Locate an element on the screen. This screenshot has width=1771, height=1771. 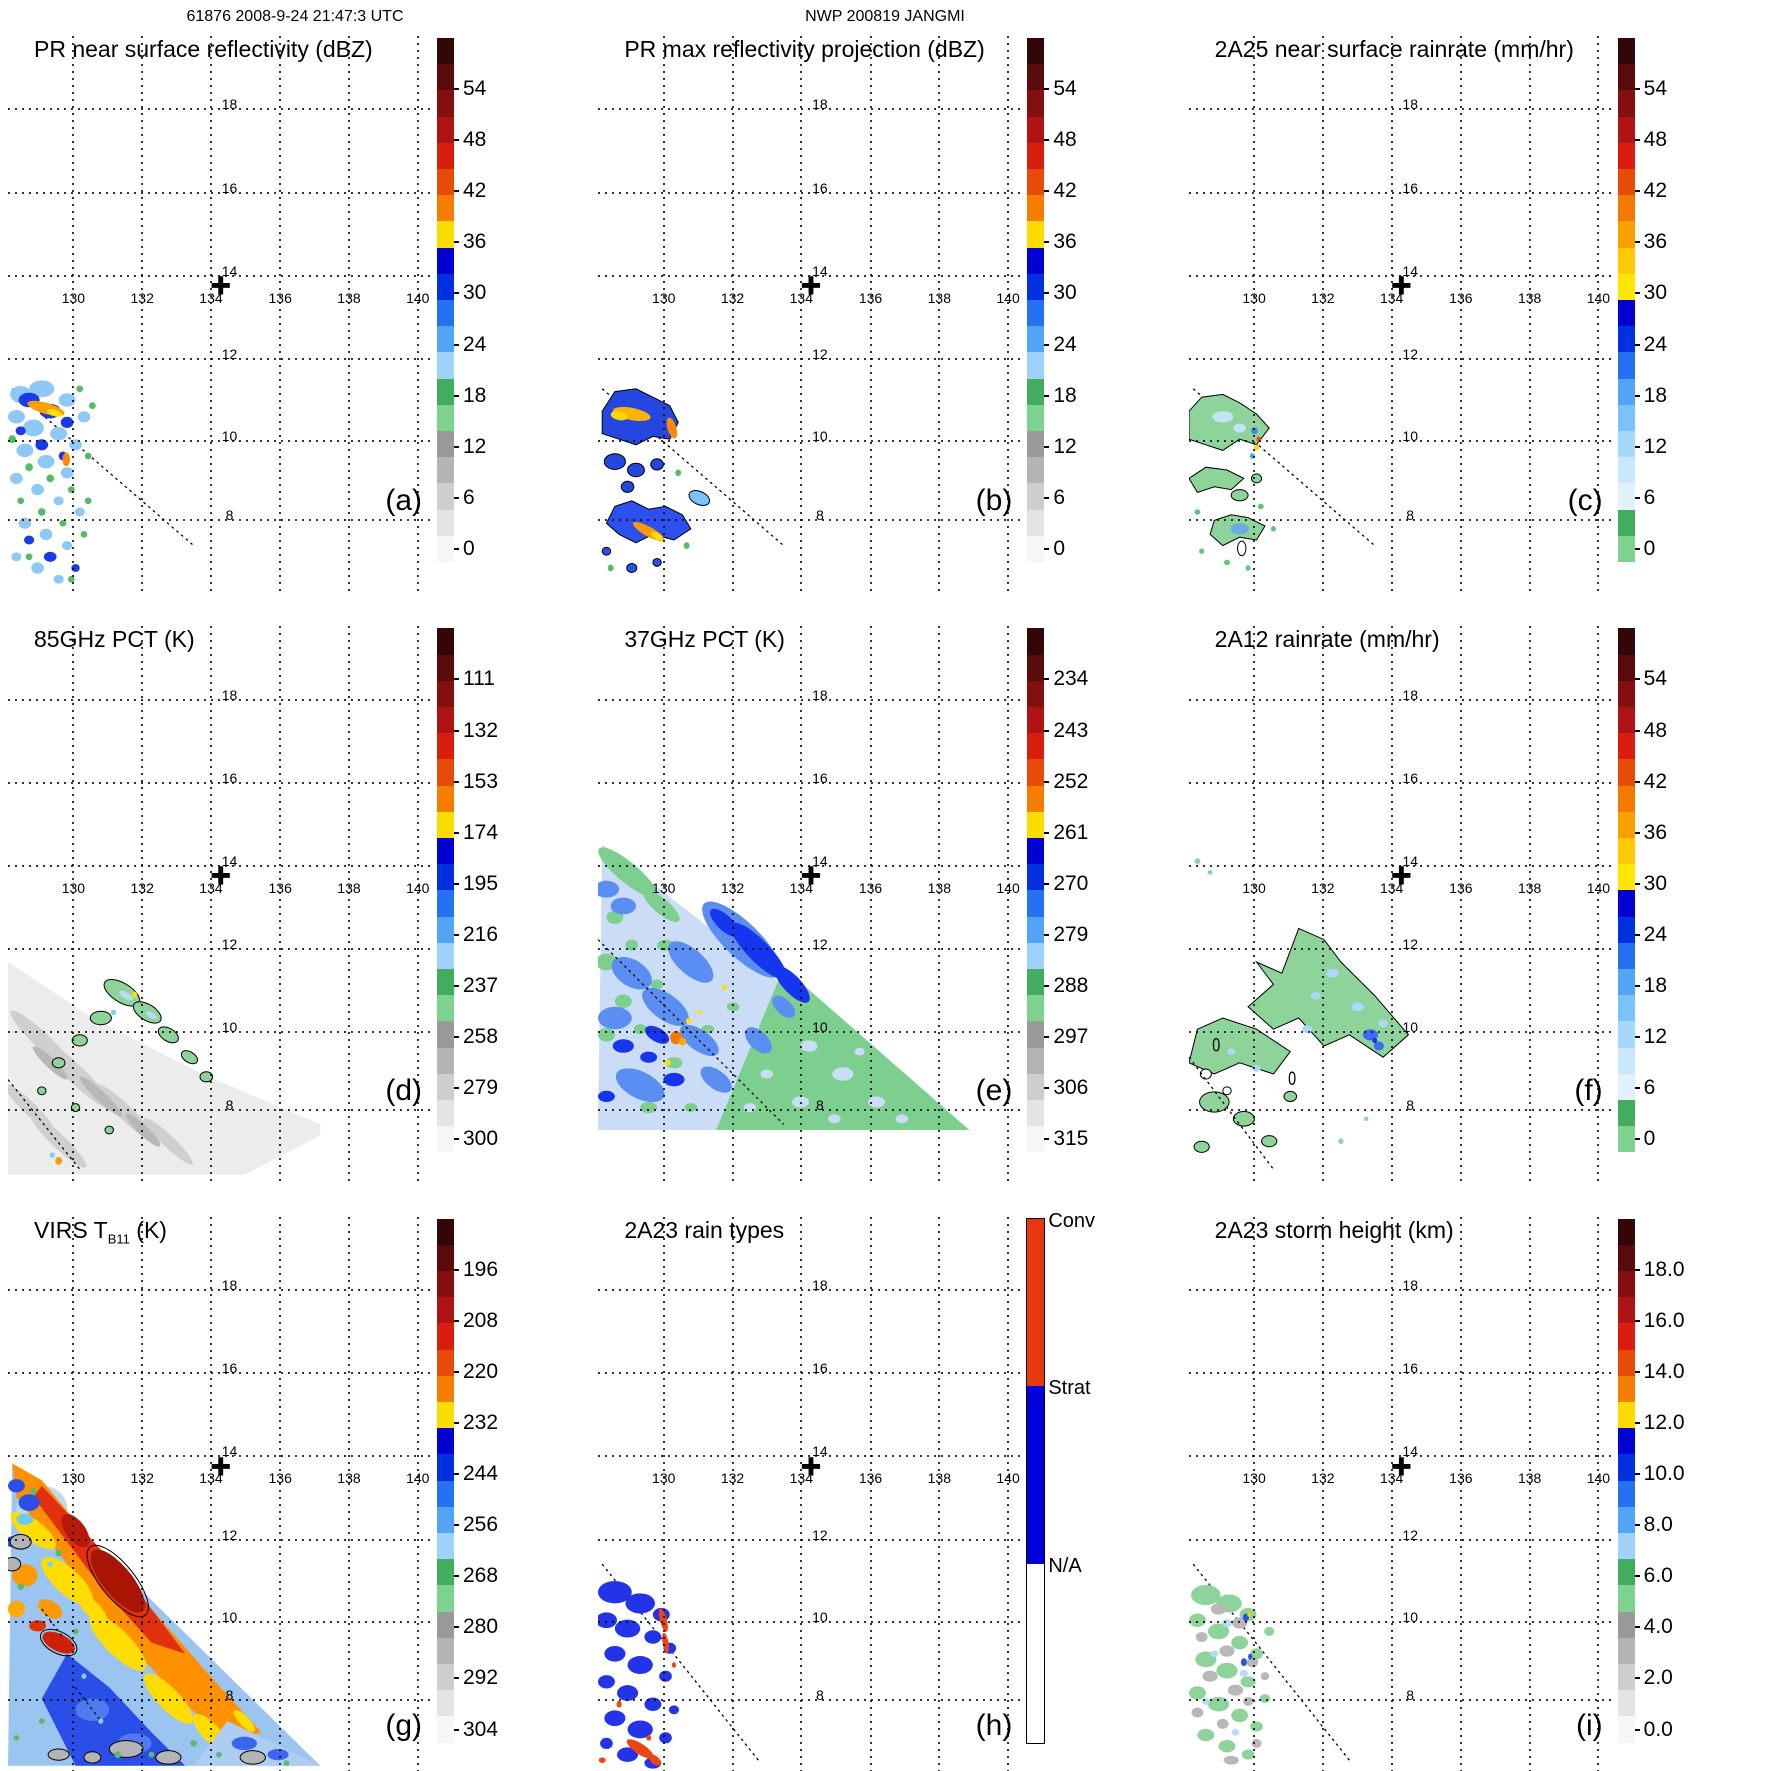
colorbar-label: 270 is located at coordinates (1071, 883).